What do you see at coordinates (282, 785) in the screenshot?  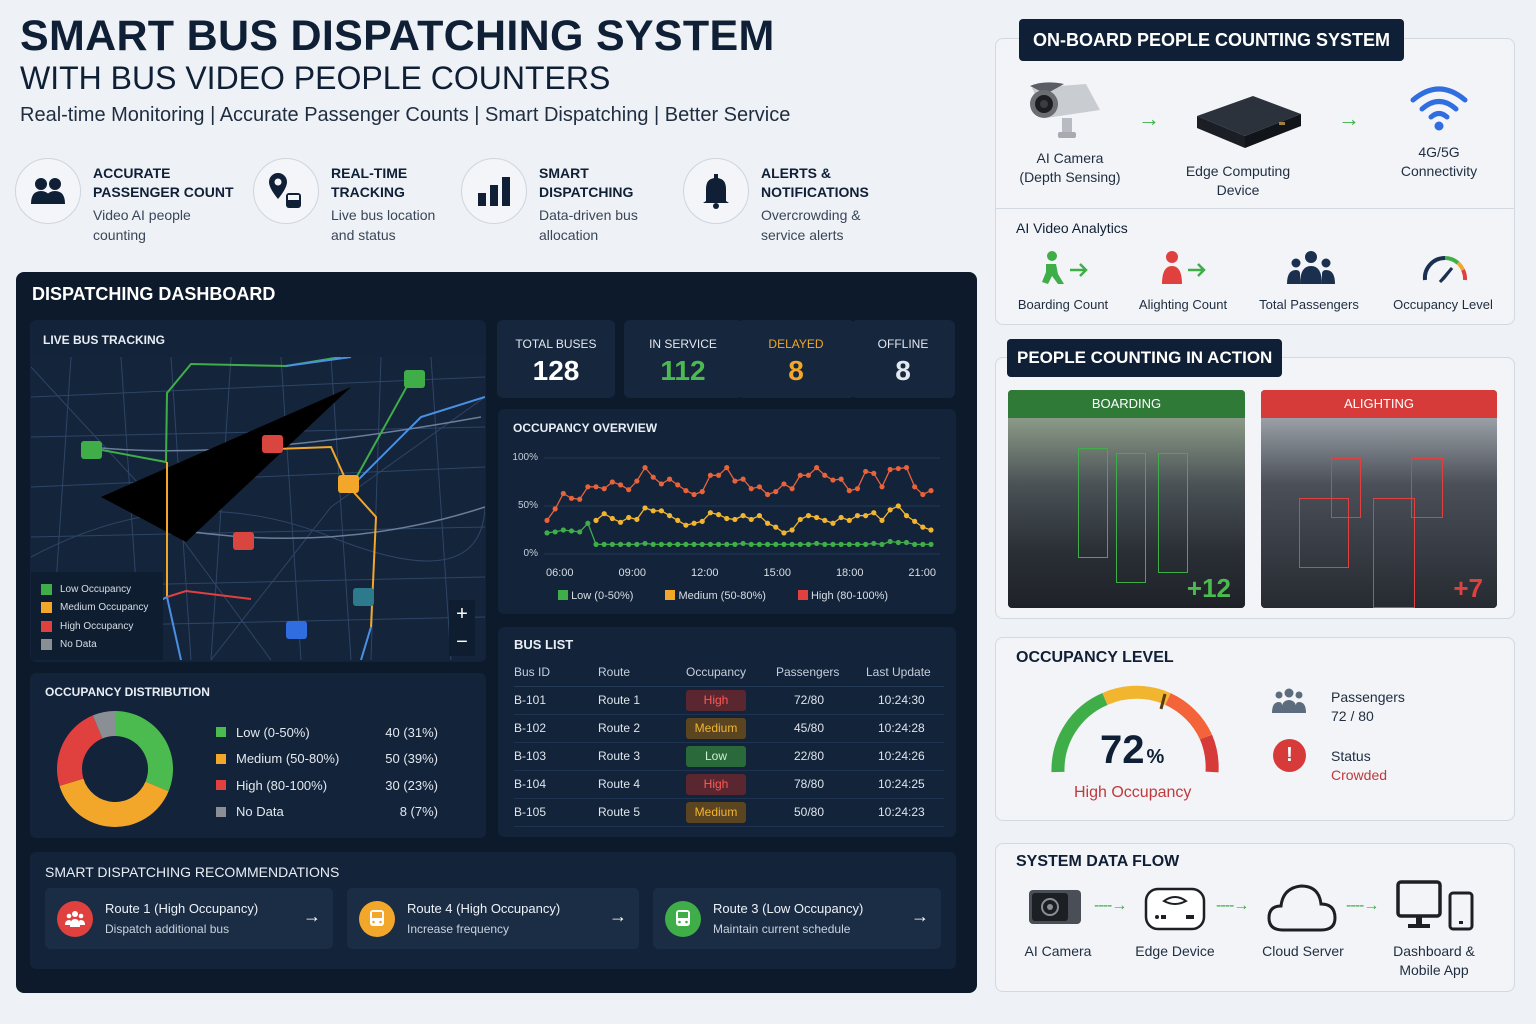 I see `legend-label: High (80-100%)` at bounding box center [282, 785].